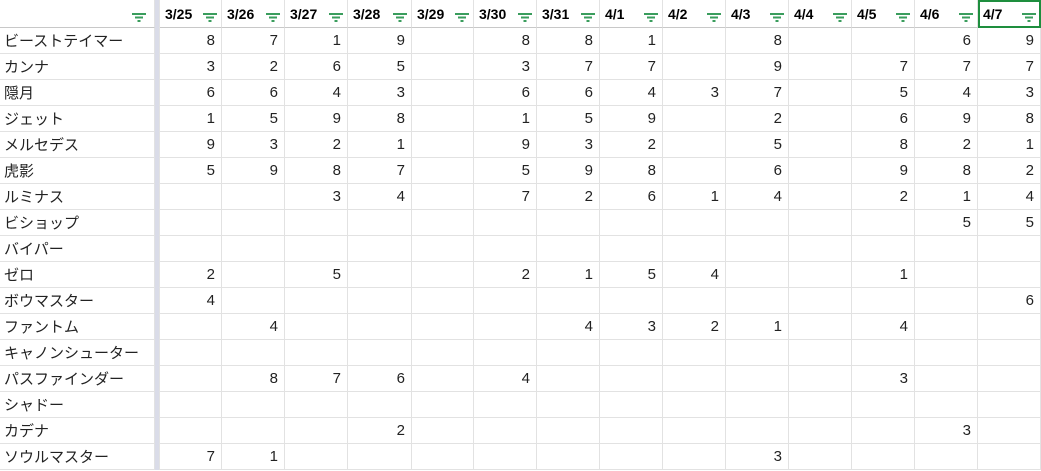 The width and height of the screenshot is (1041, 471). I want to click on header-cell-name, so click(77, 14).